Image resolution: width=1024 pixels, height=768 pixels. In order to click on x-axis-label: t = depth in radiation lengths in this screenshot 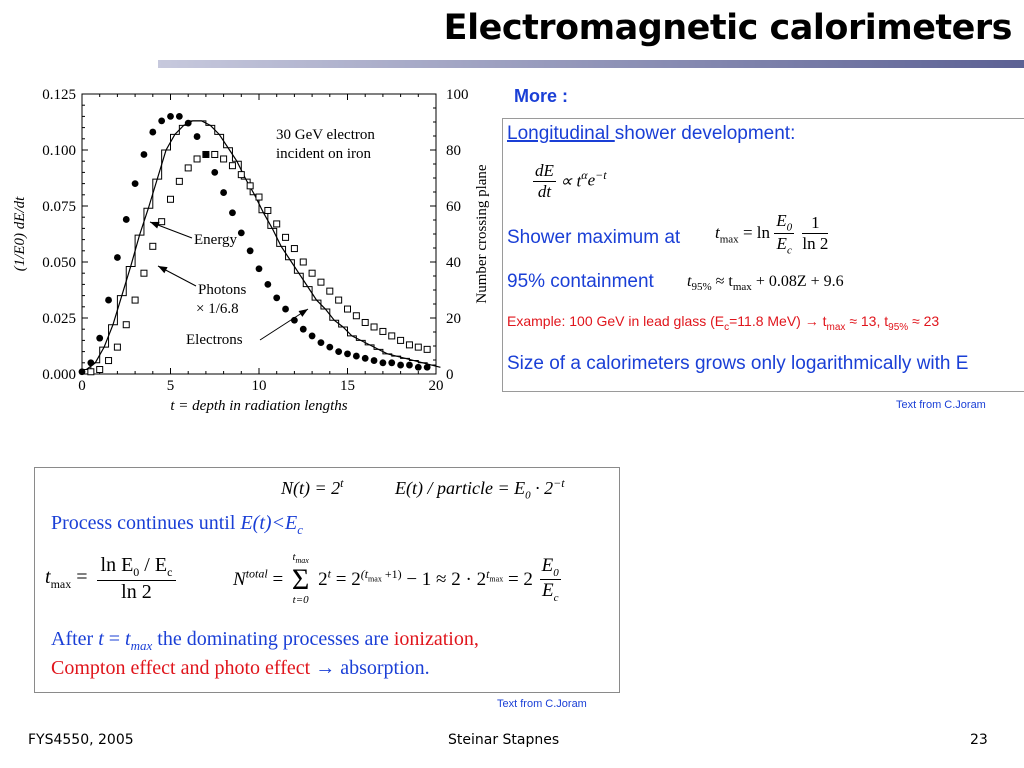, I will do `click(258, 406)`.